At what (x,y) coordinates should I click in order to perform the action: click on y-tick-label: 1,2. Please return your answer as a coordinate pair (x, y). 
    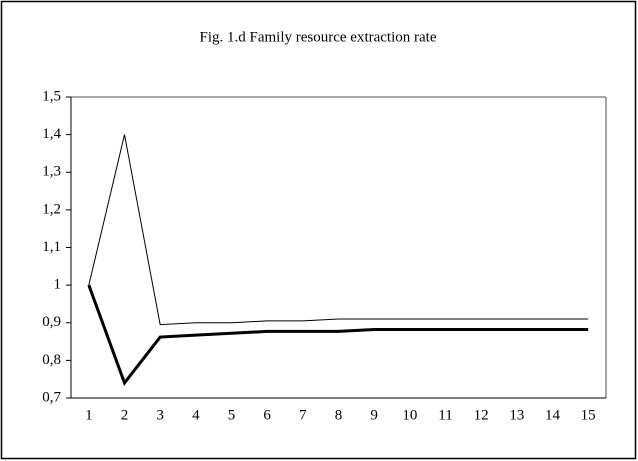
    Looking at the image, I should click on (51, 209).